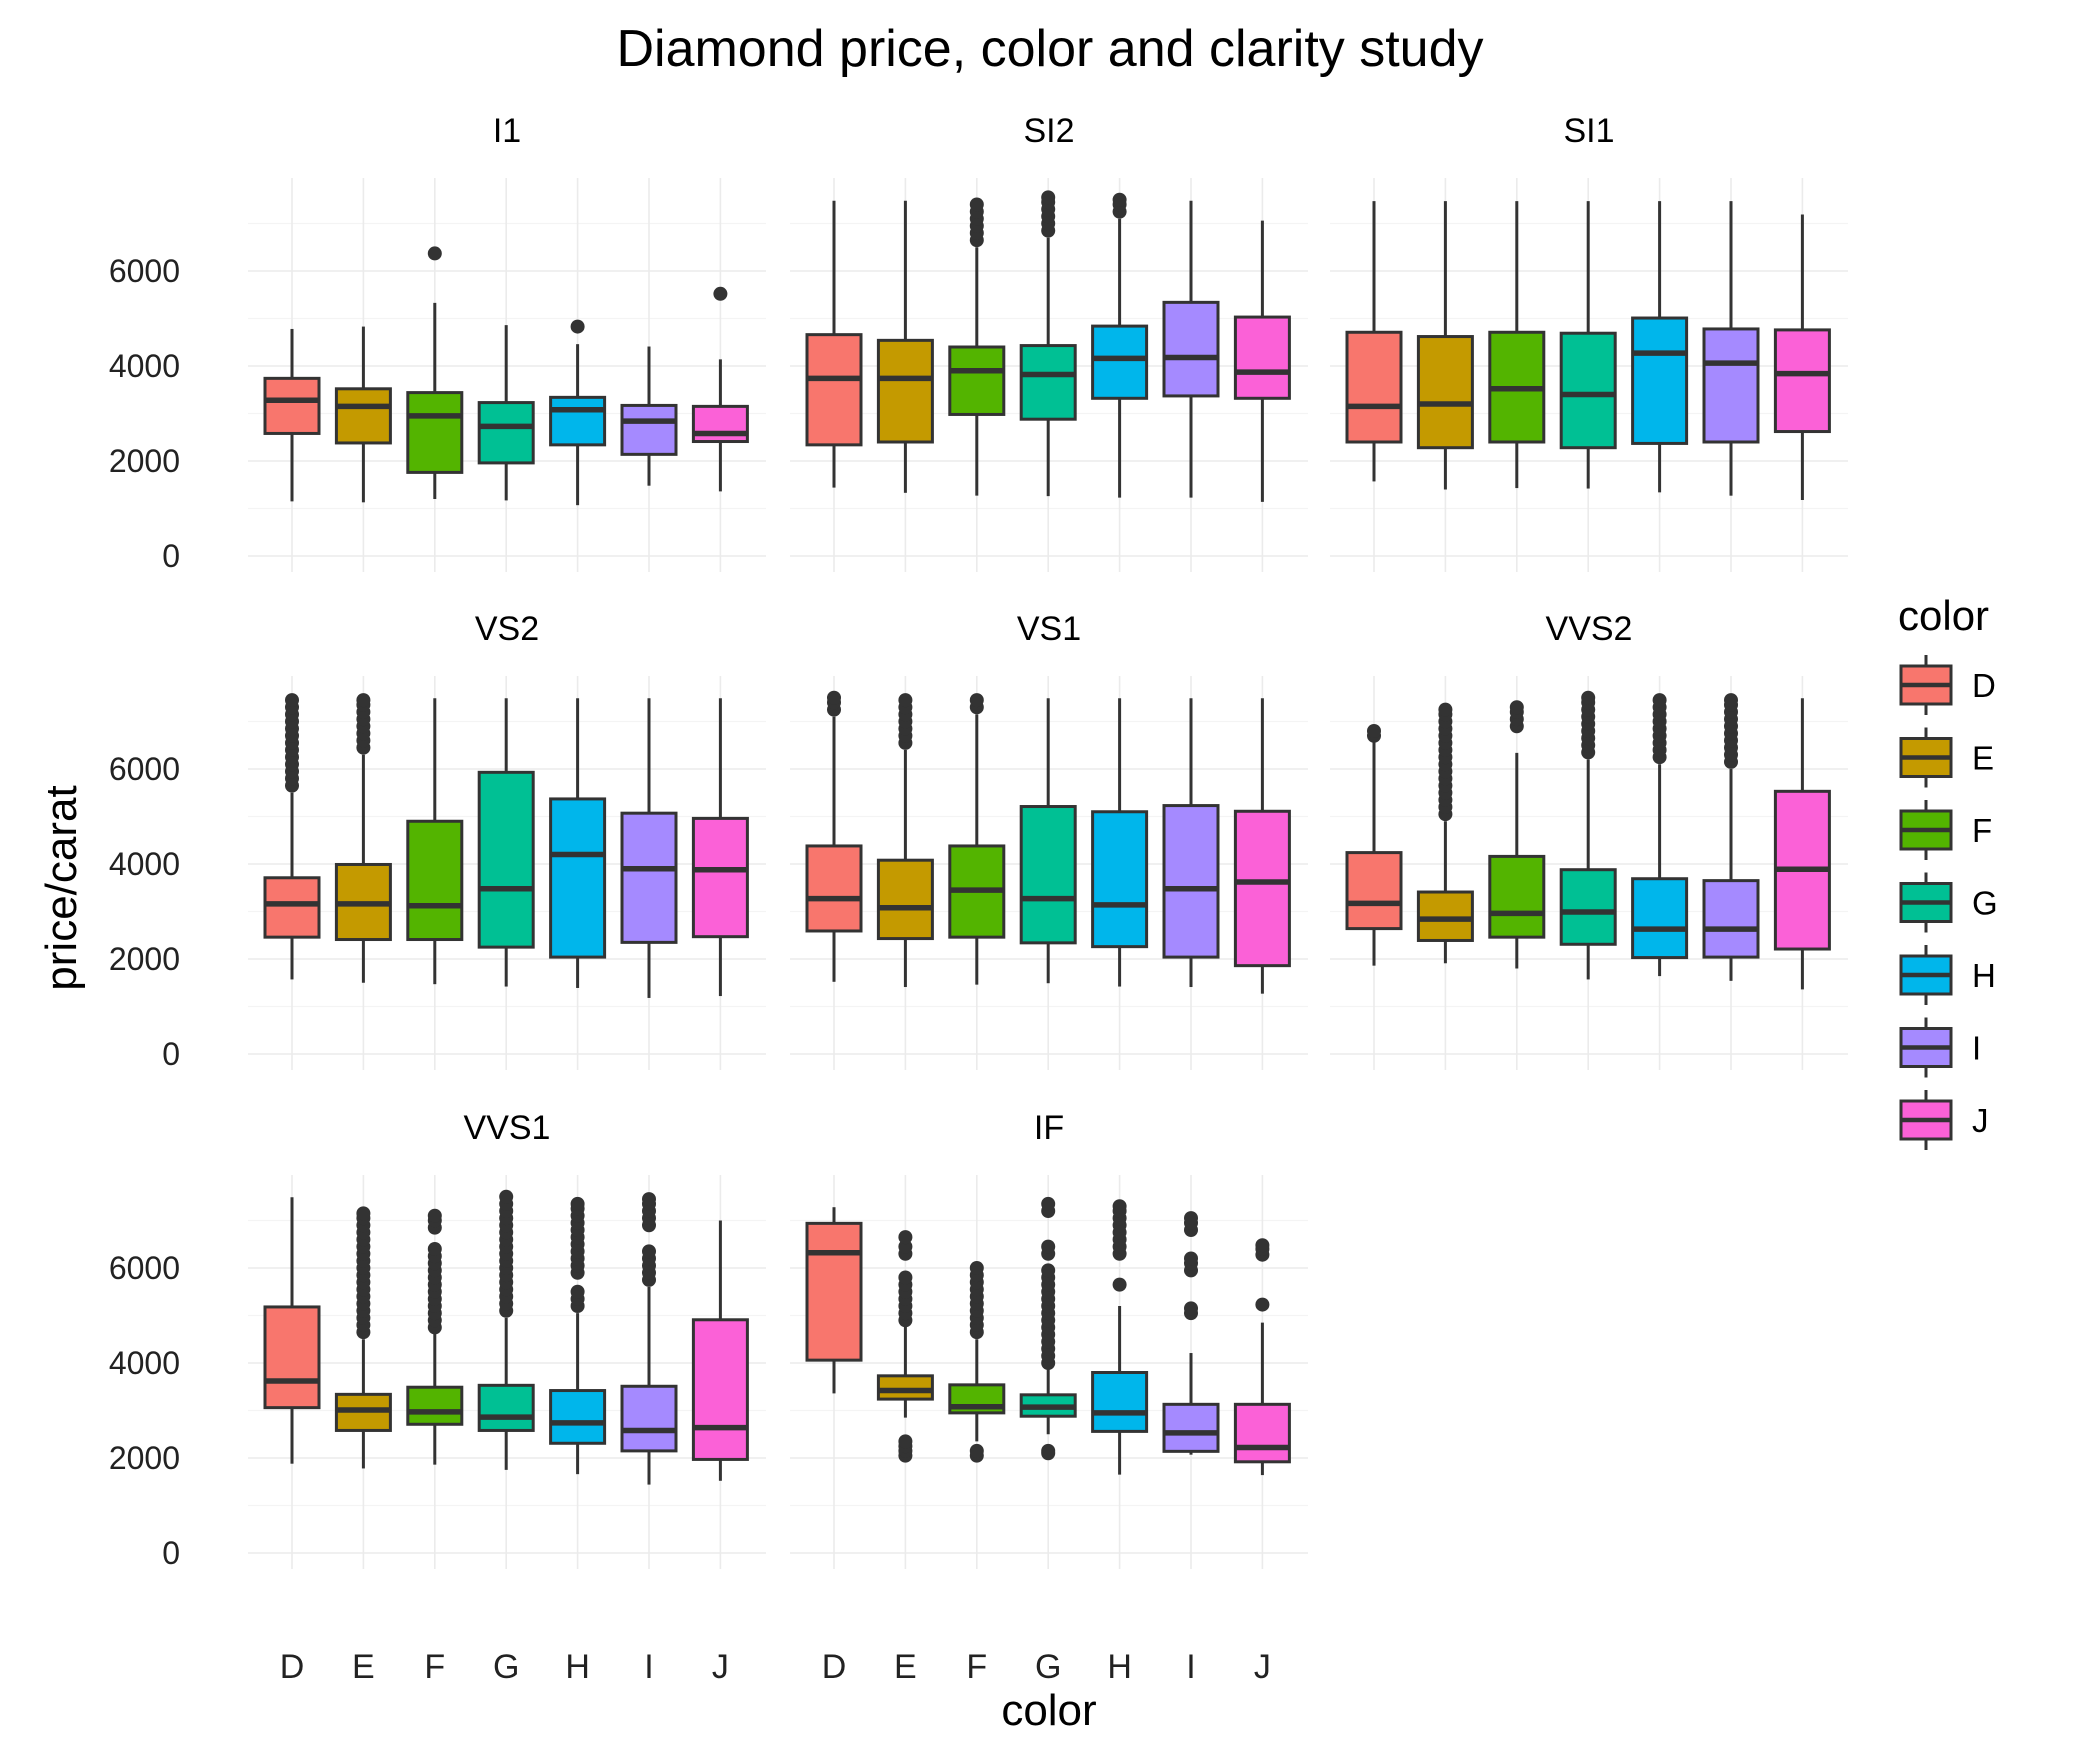 This screenshot has height=1753, width=2078. Describe the element at coordinates (1589, 342) in the screenshot. I see `facet-panel-si1: SI1` at that location.